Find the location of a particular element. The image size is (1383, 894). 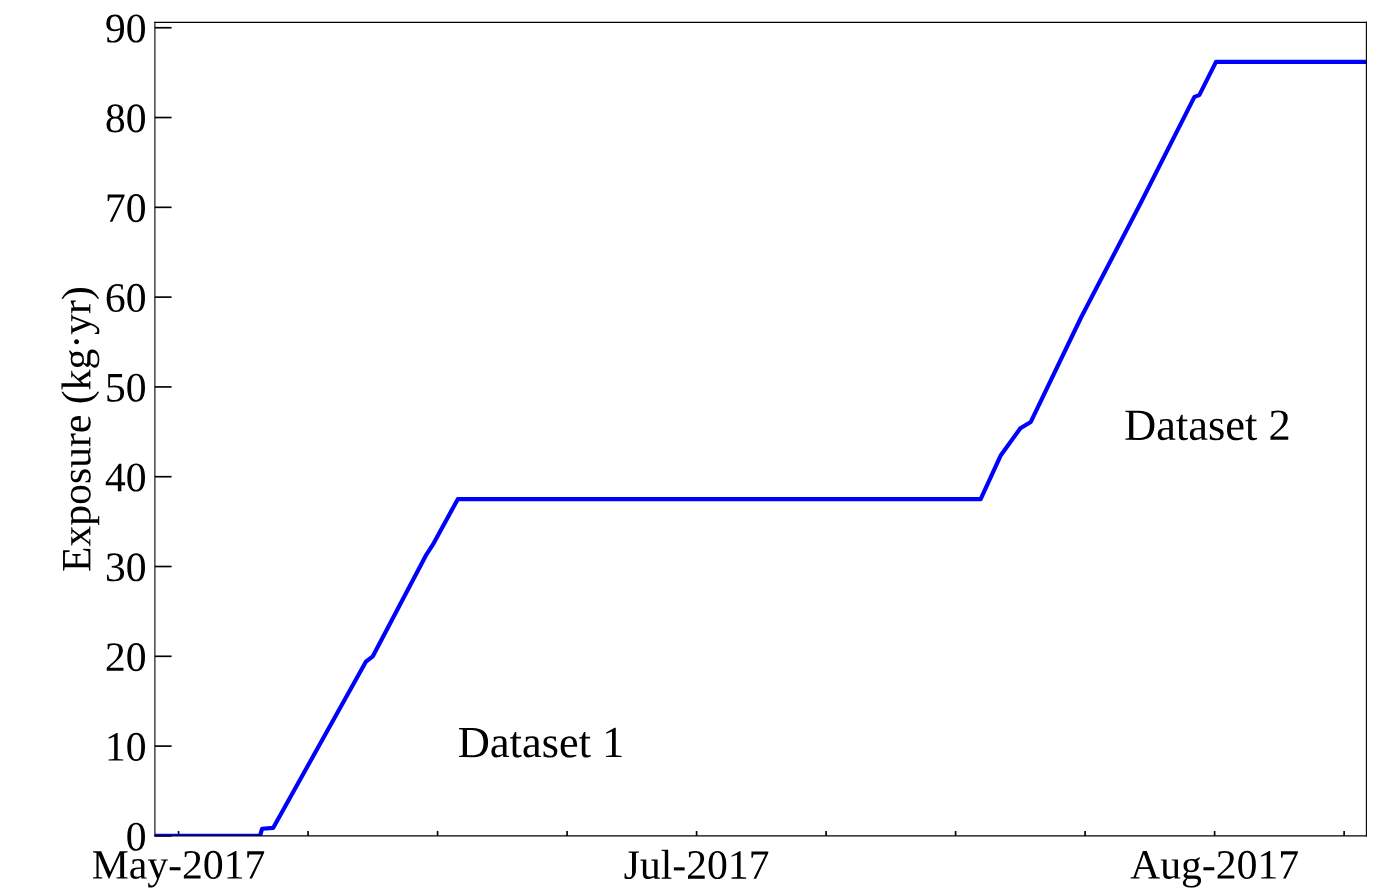

y-tick-label: 90 is located at coordinates (125, 28).